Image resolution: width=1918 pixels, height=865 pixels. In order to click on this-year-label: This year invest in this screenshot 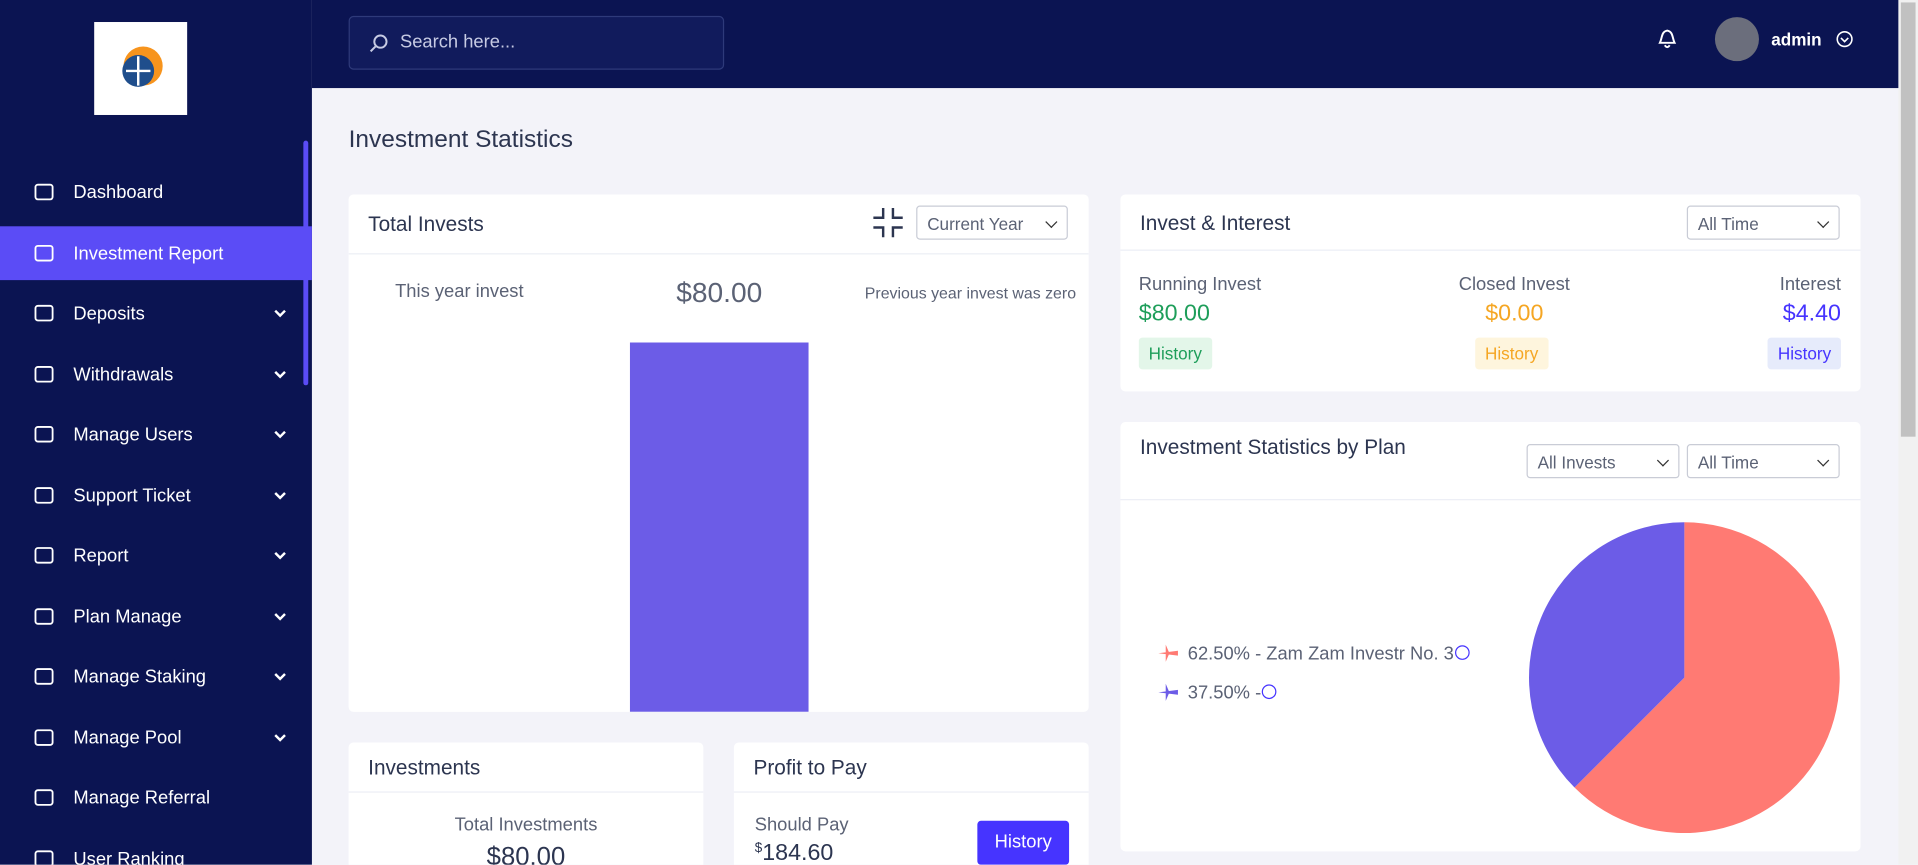, I will do `click(459, 292)`.